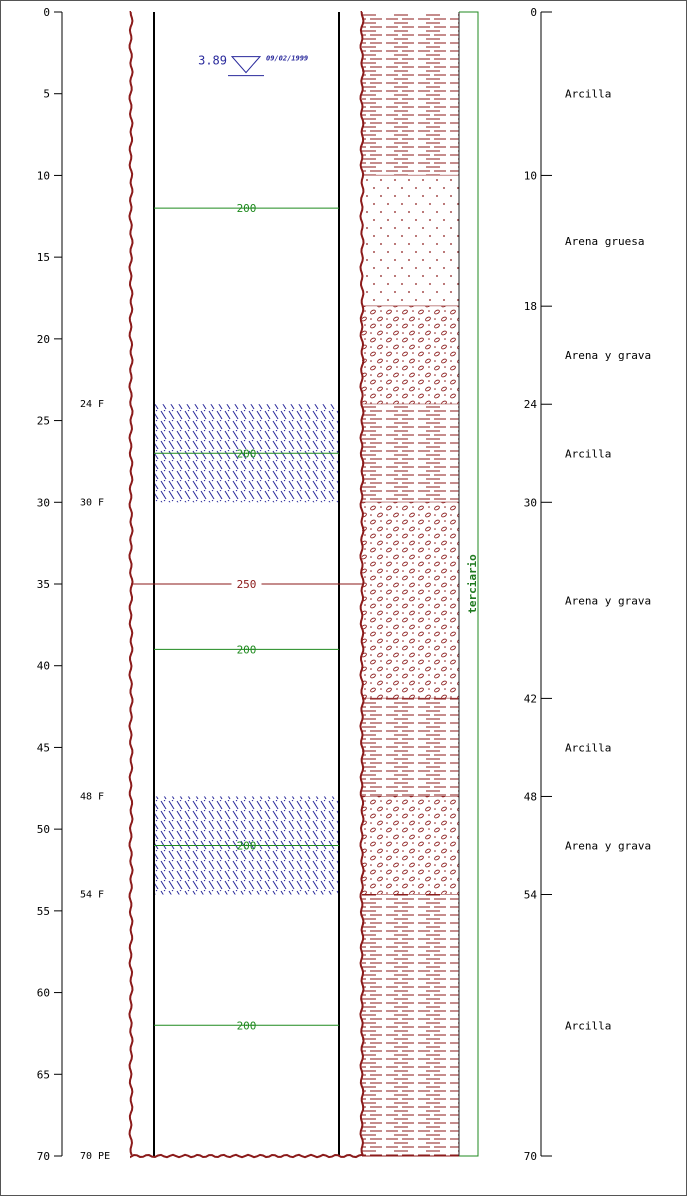  Describe the element at coordinates (92, 796) in the screenshot. I see `screen-depth-marker: 48 F` at that location.